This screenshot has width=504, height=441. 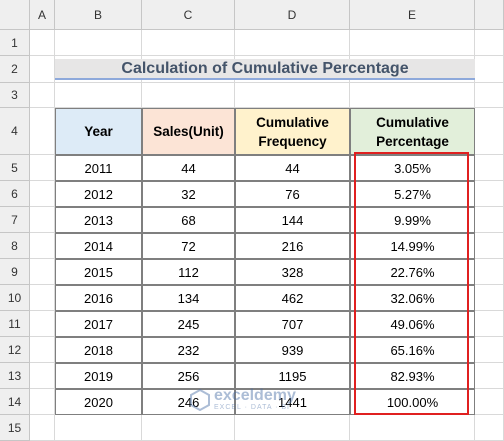 What do you see at coordinates (188, 350) in the screenshot?
I see `table-cell: 232` at bounding box center [188, 350].